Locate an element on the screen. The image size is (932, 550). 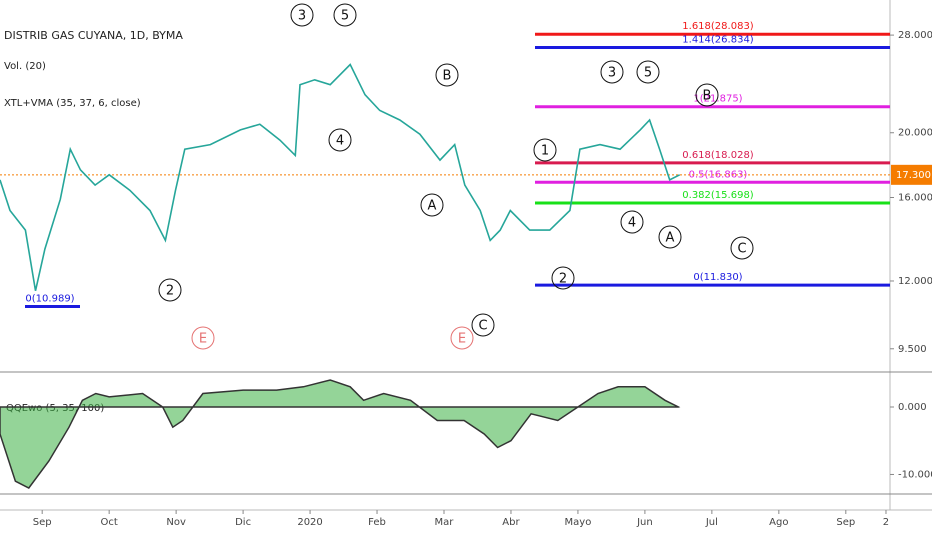
wave-label: 1 is located at coordinates (545, 151).